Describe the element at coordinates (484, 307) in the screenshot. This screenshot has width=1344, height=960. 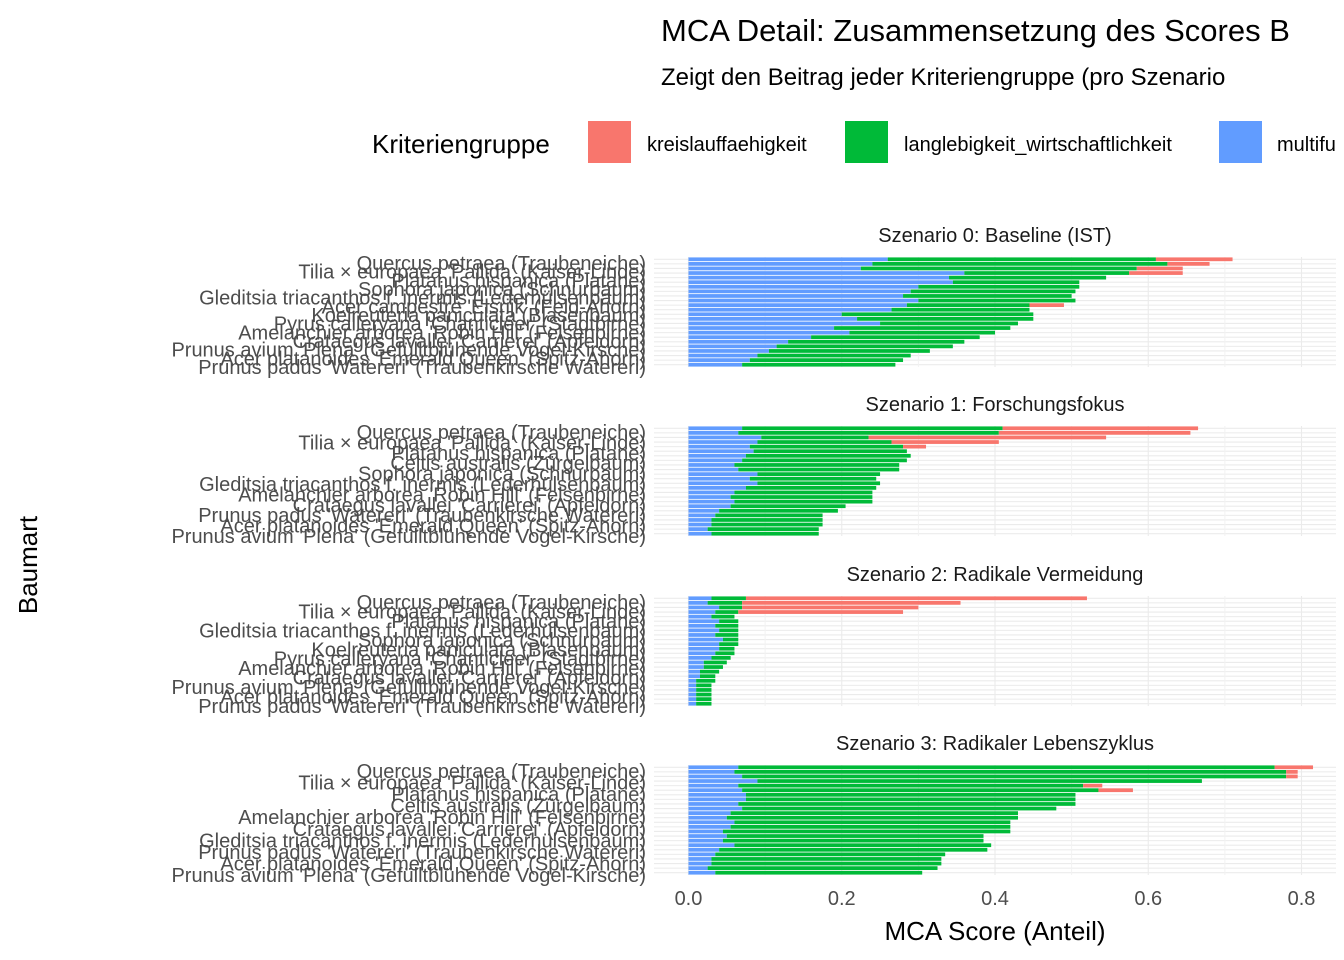
I see `y-tick-label: Acer campestre 'Elsrijk' (Feld-Ahorn)` at that location.